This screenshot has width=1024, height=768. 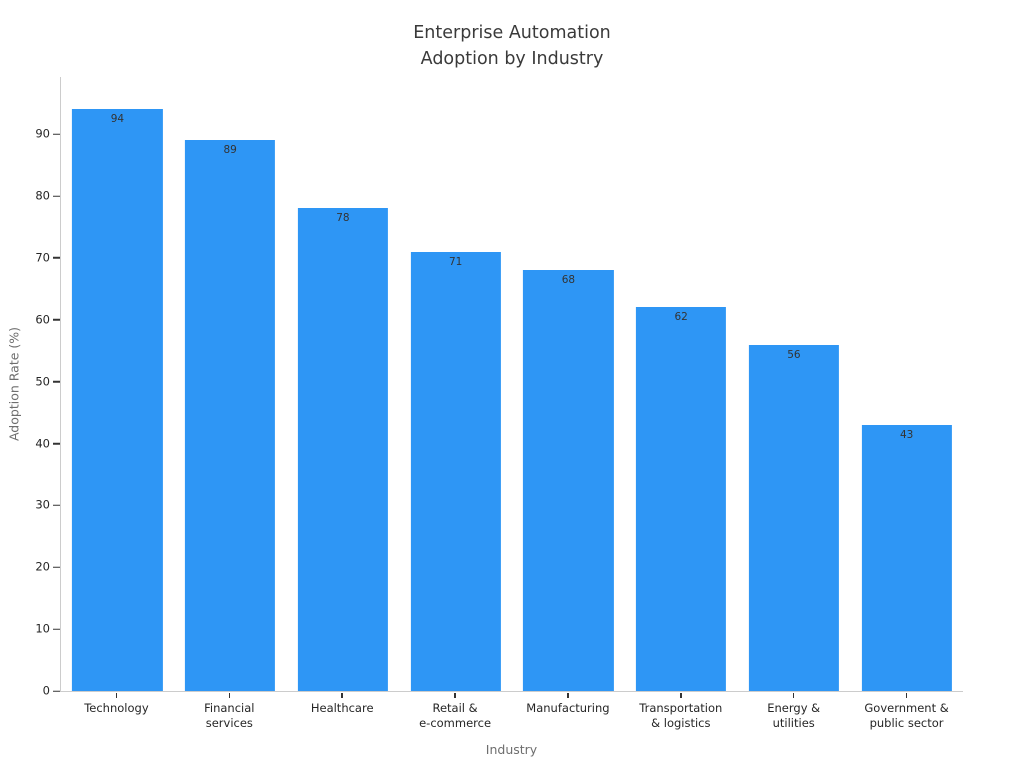 I want to click on x-tick-label: Retail & e-commerce, so click(x=455, y=715).